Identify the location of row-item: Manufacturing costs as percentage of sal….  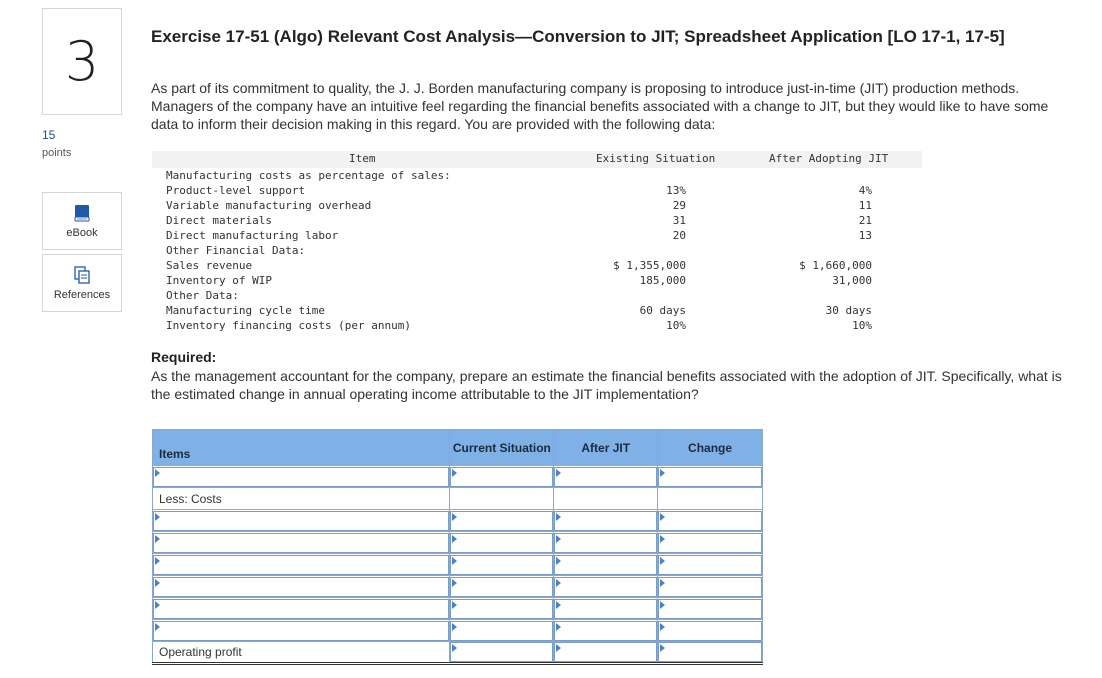
(308, 175).